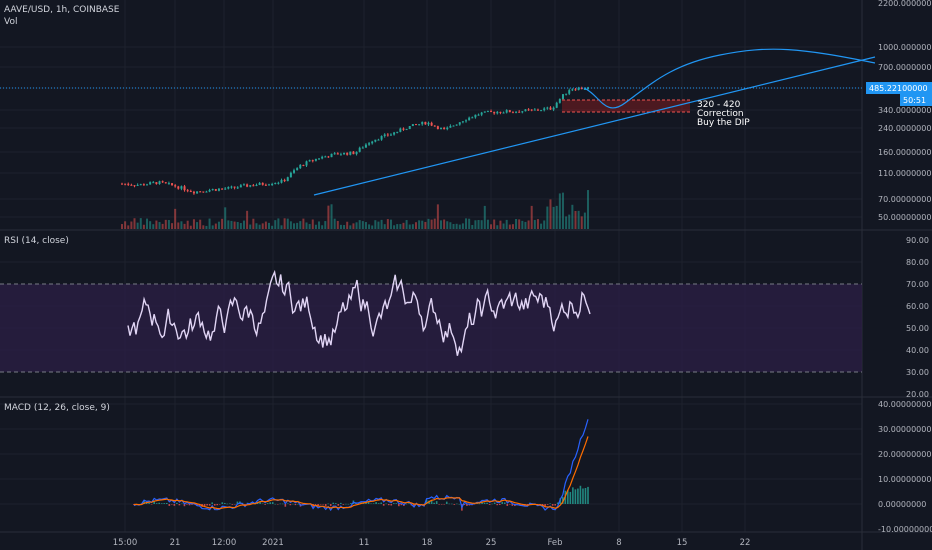  What do you see at coordinates (355, 140) in the screenshot?
I see `candles` at bounding box center [355, 140].